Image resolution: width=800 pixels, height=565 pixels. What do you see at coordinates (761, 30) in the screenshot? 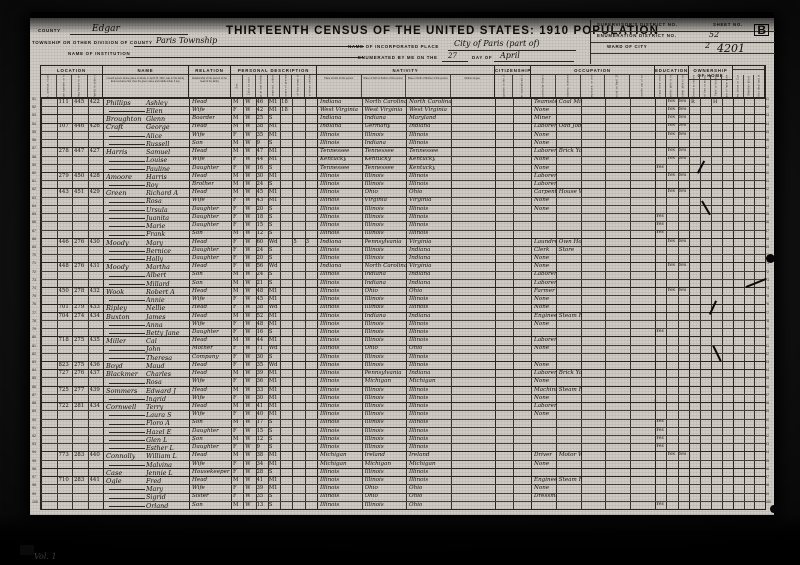
I see `sheet-letter-stamp: B` at bounding box center [761, 30].